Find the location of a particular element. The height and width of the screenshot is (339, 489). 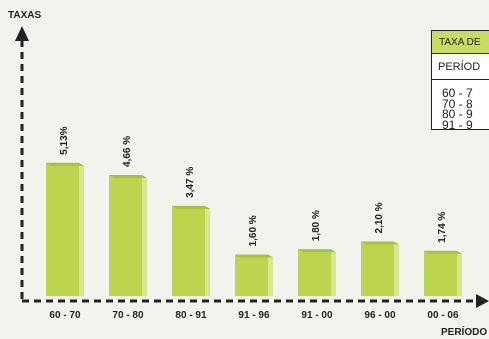

x-tick-label: 00 - 06 is located at coordinates (443, 315).